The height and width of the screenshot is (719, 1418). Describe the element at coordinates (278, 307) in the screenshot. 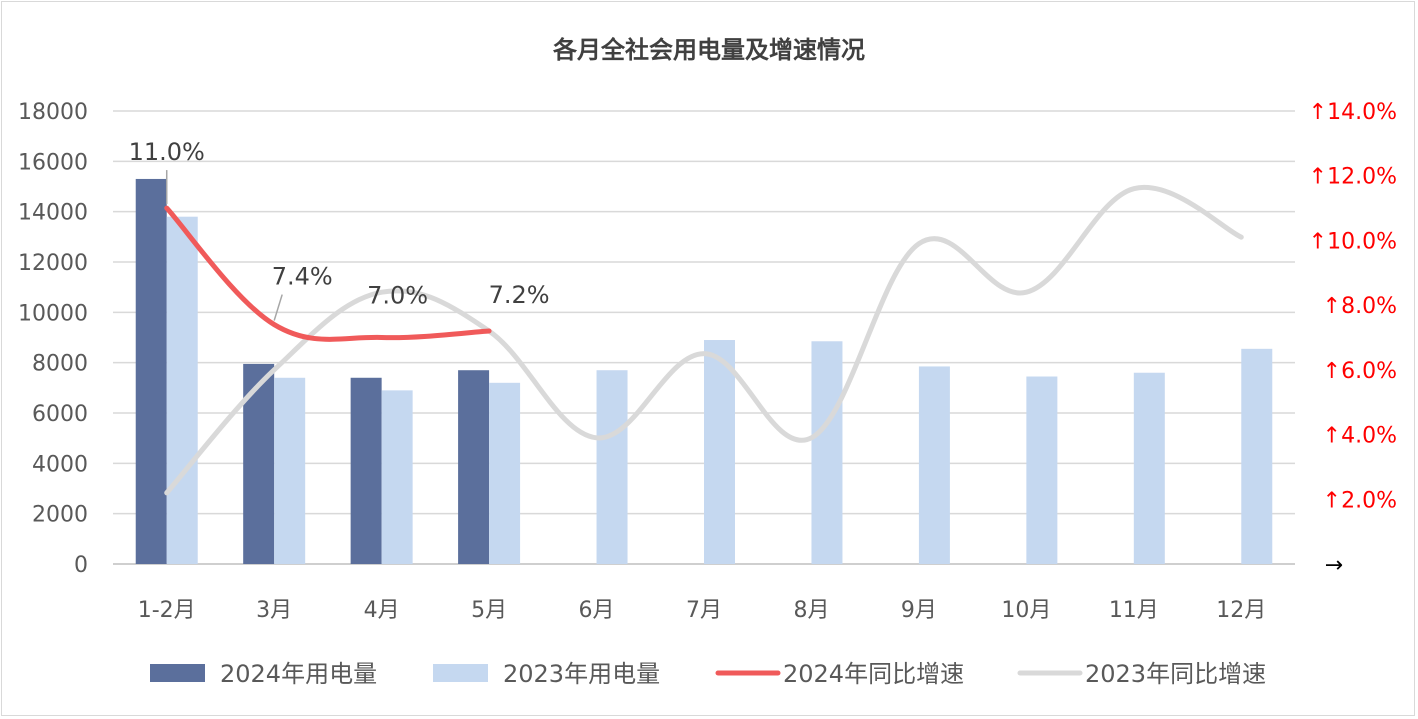

I see `leader-line` at that location.